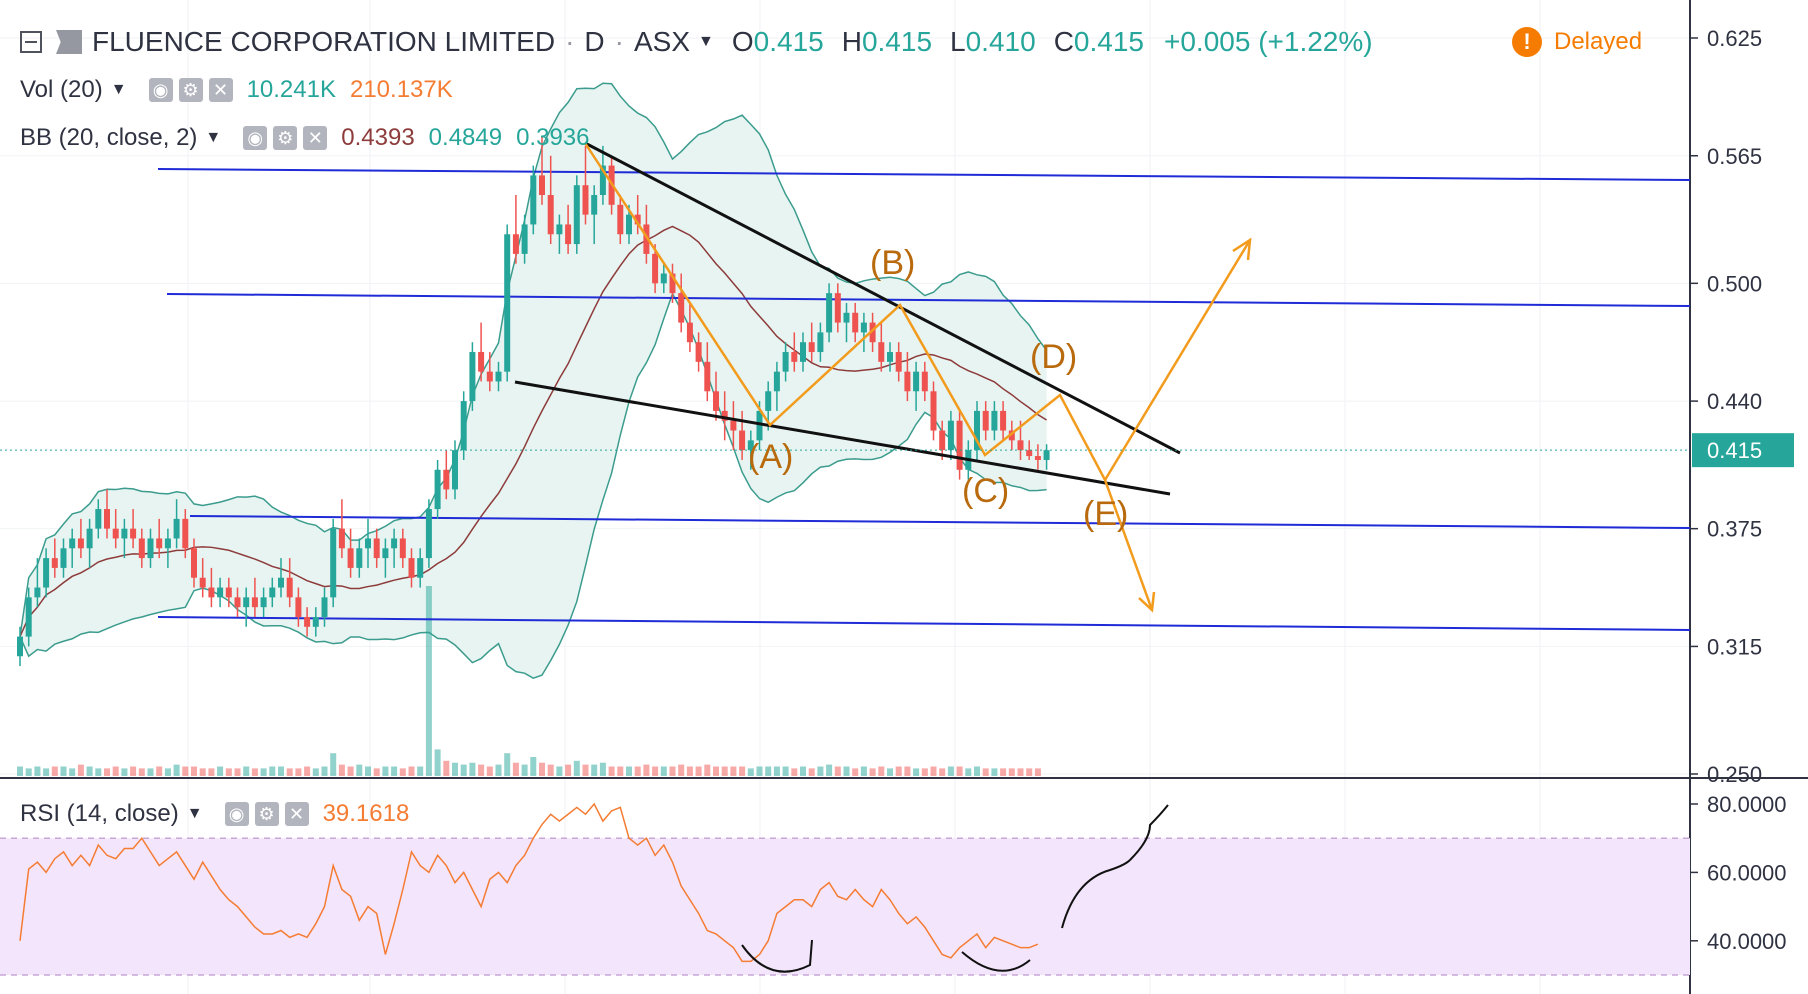 This screenshot has width=1808, height=994. What do you see at coordinates (594, 887) in the screenshot?
I see `rsi-line` at bounding box center [594, 887].